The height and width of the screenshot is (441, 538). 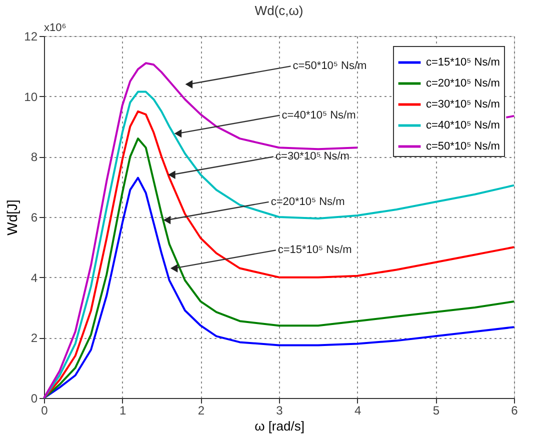 I want to click on y-tick-label: 6, so click(x=34, y=217).